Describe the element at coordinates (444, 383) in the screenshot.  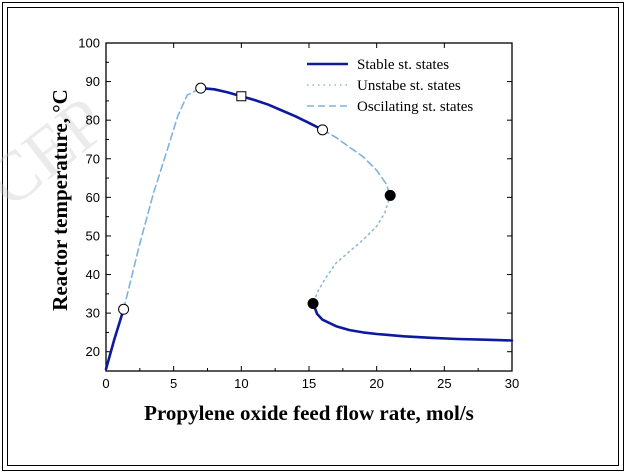
I see `x-tick-label: 25` at that location.